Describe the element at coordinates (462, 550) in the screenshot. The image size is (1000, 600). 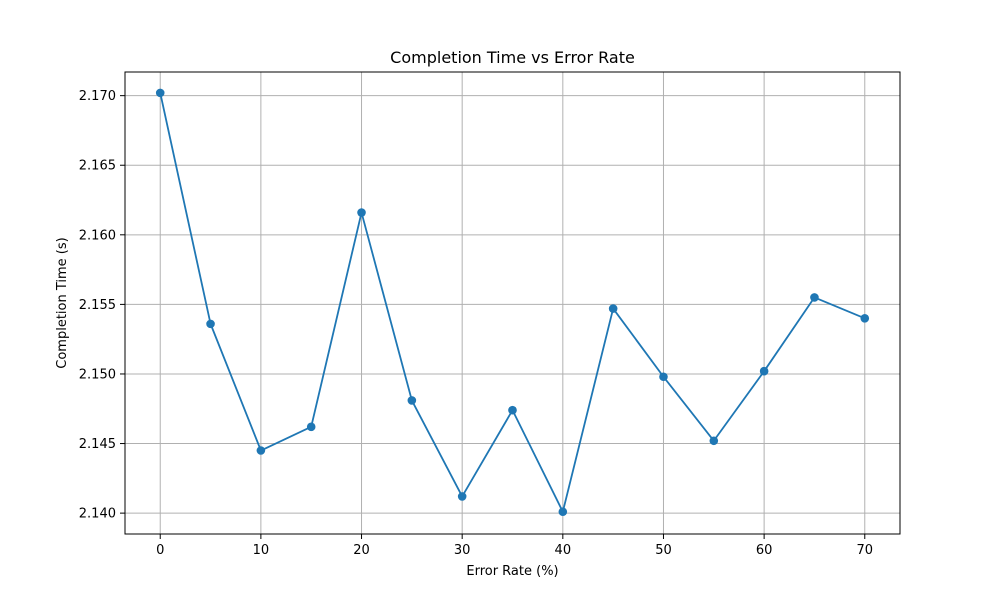
I see `x-tick-label: 30` at that location.